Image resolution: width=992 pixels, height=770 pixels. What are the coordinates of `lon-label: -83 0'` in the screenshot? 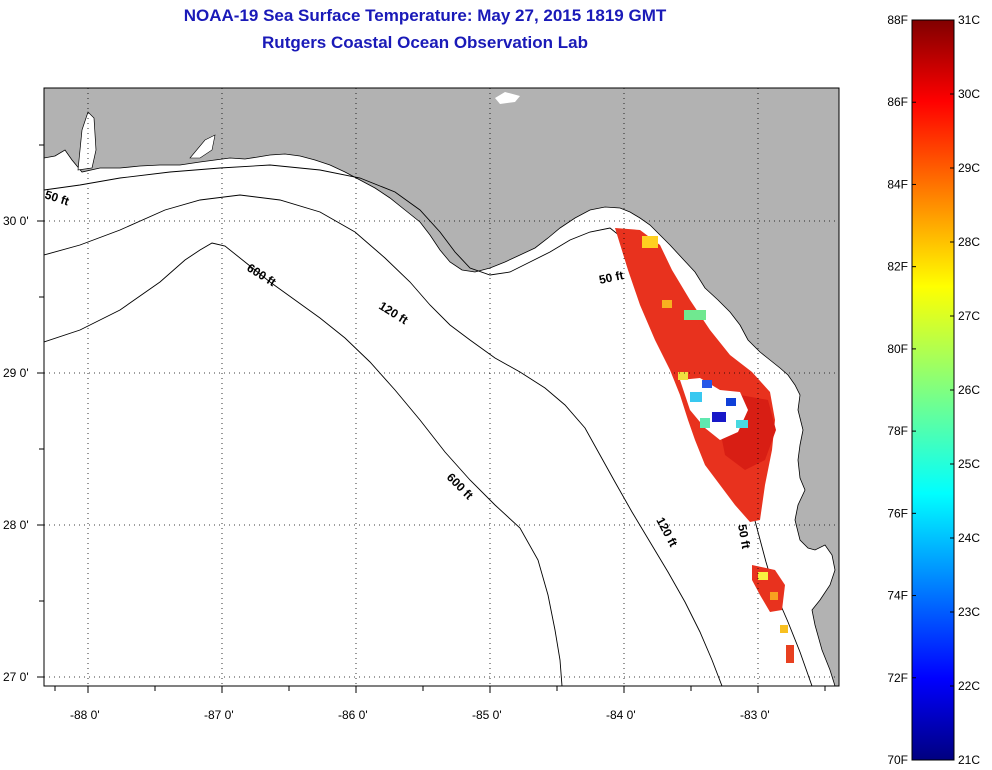 It's located at (755, 715).